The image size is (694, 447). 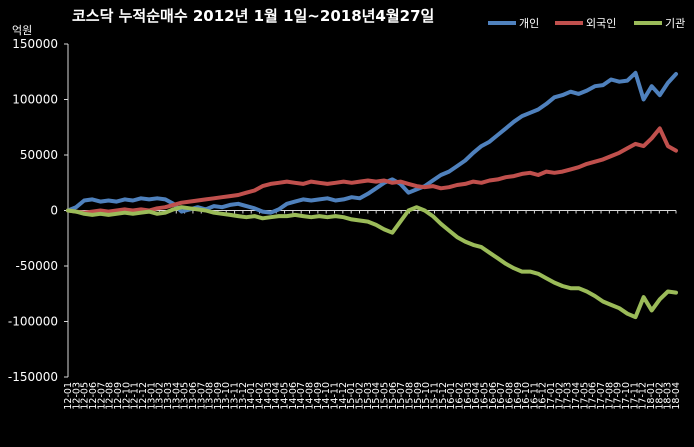 I want to click on x-tick-label: 15-11, so click(x=434, y=396).